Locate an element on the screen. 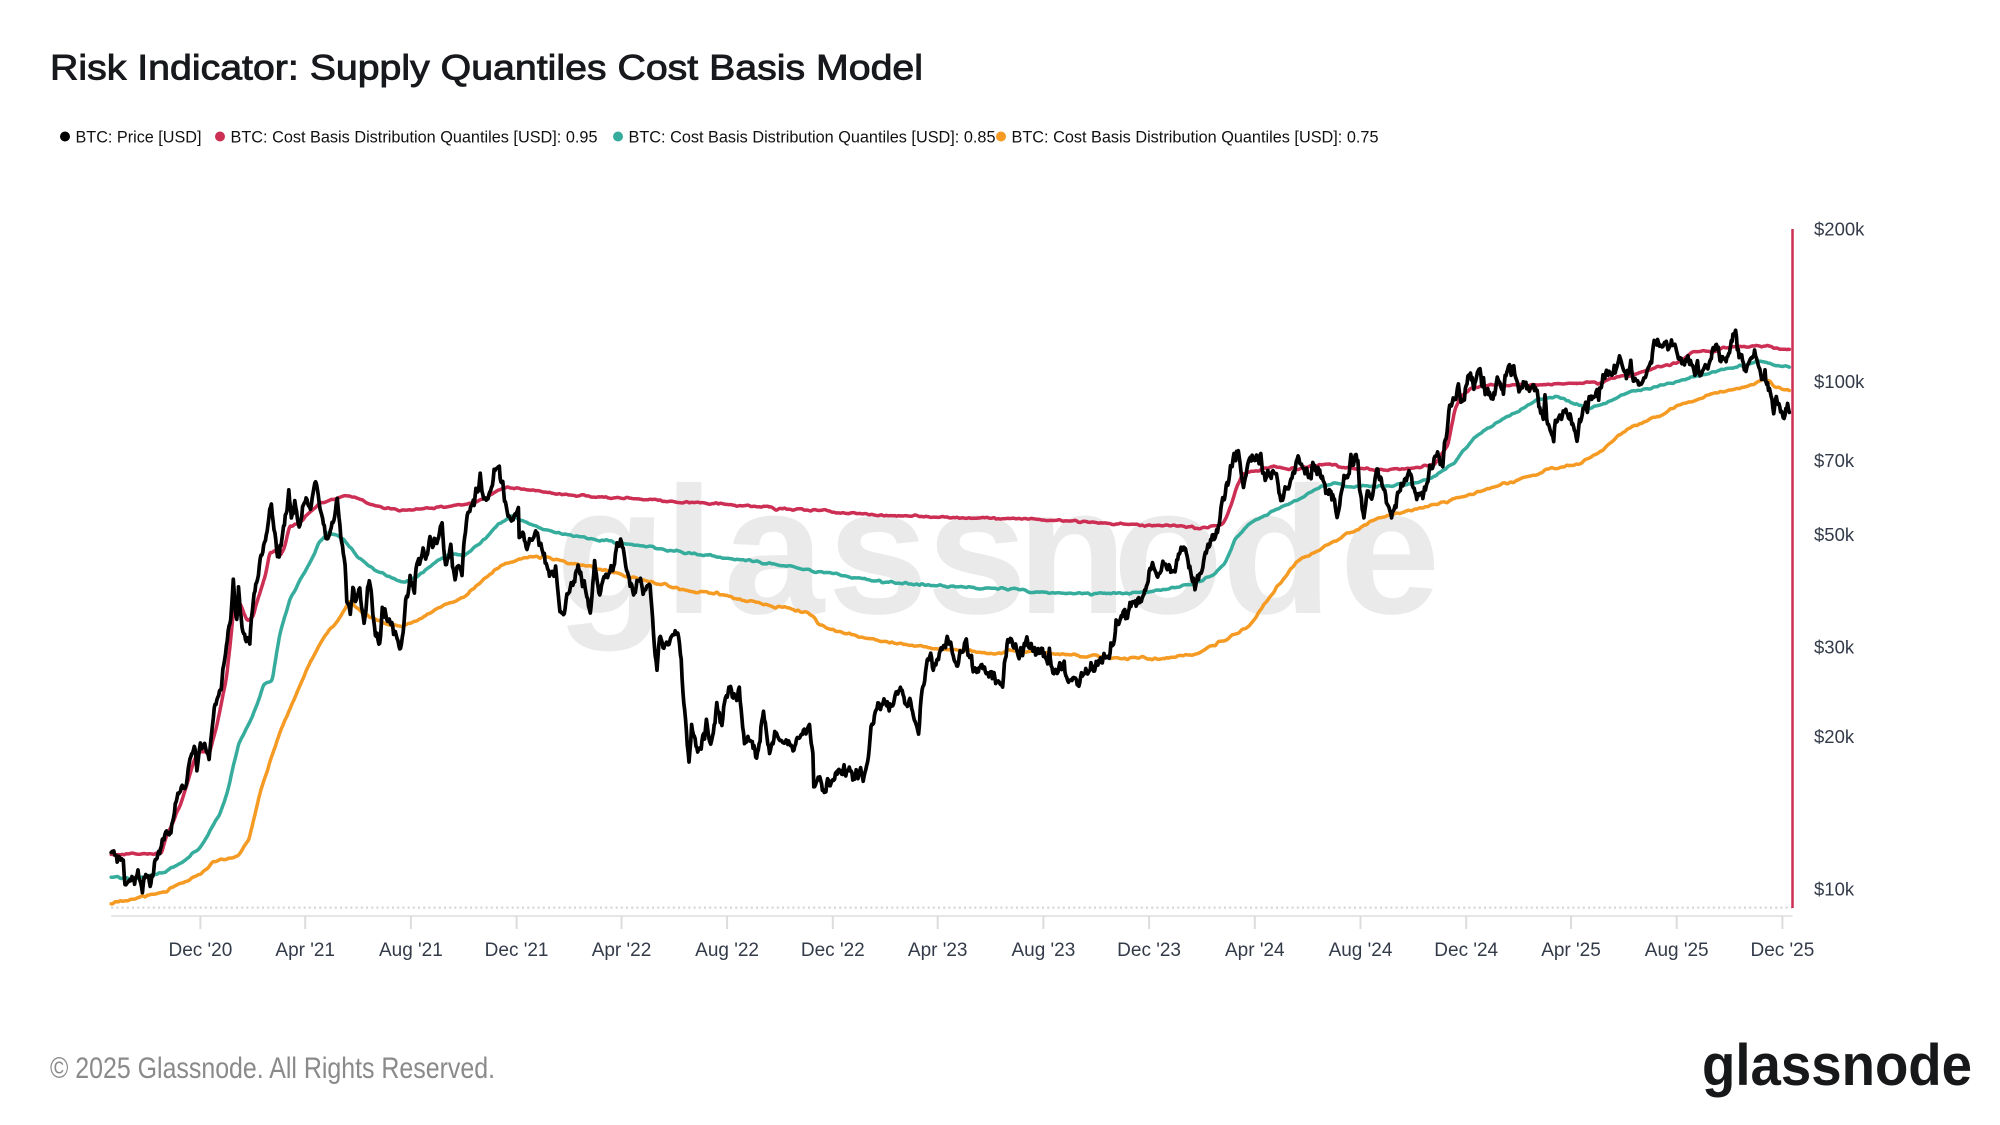  svg-text: $20k is located at coordinates (1834, 736).